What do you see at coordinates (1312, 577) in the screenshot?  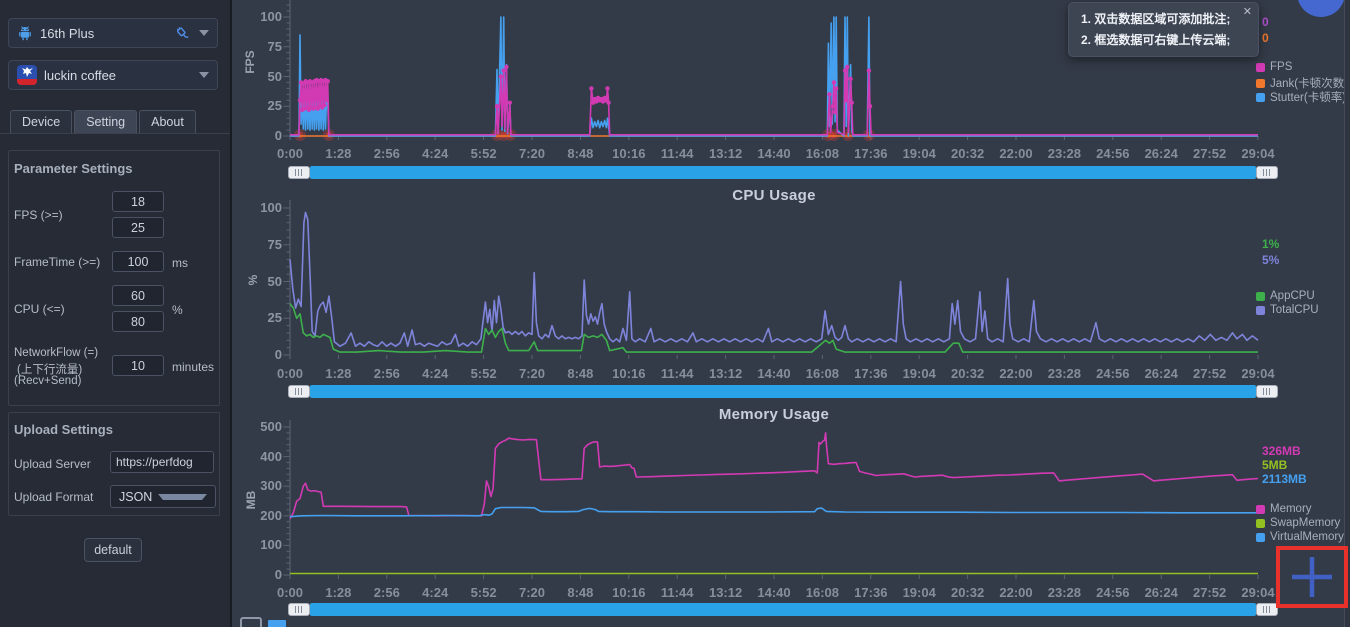 I see `add-chart-button` at bounding box center [1312, 577].